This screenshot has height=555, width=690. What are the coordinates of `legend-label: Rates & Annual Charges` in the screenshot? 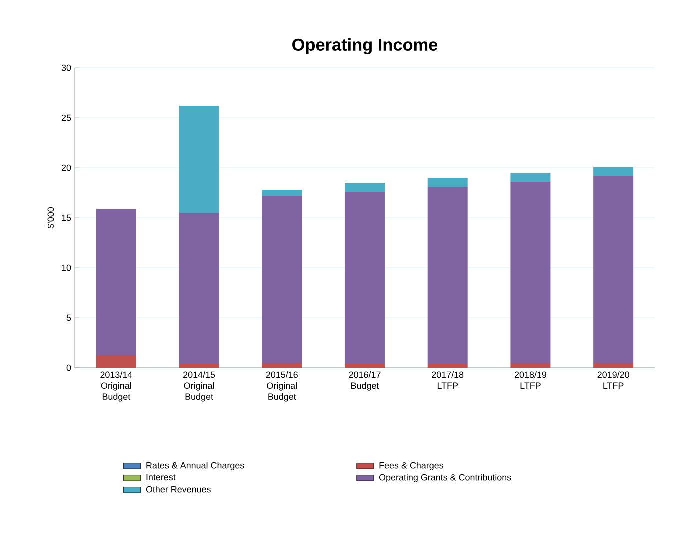 It's located at (195, 466).